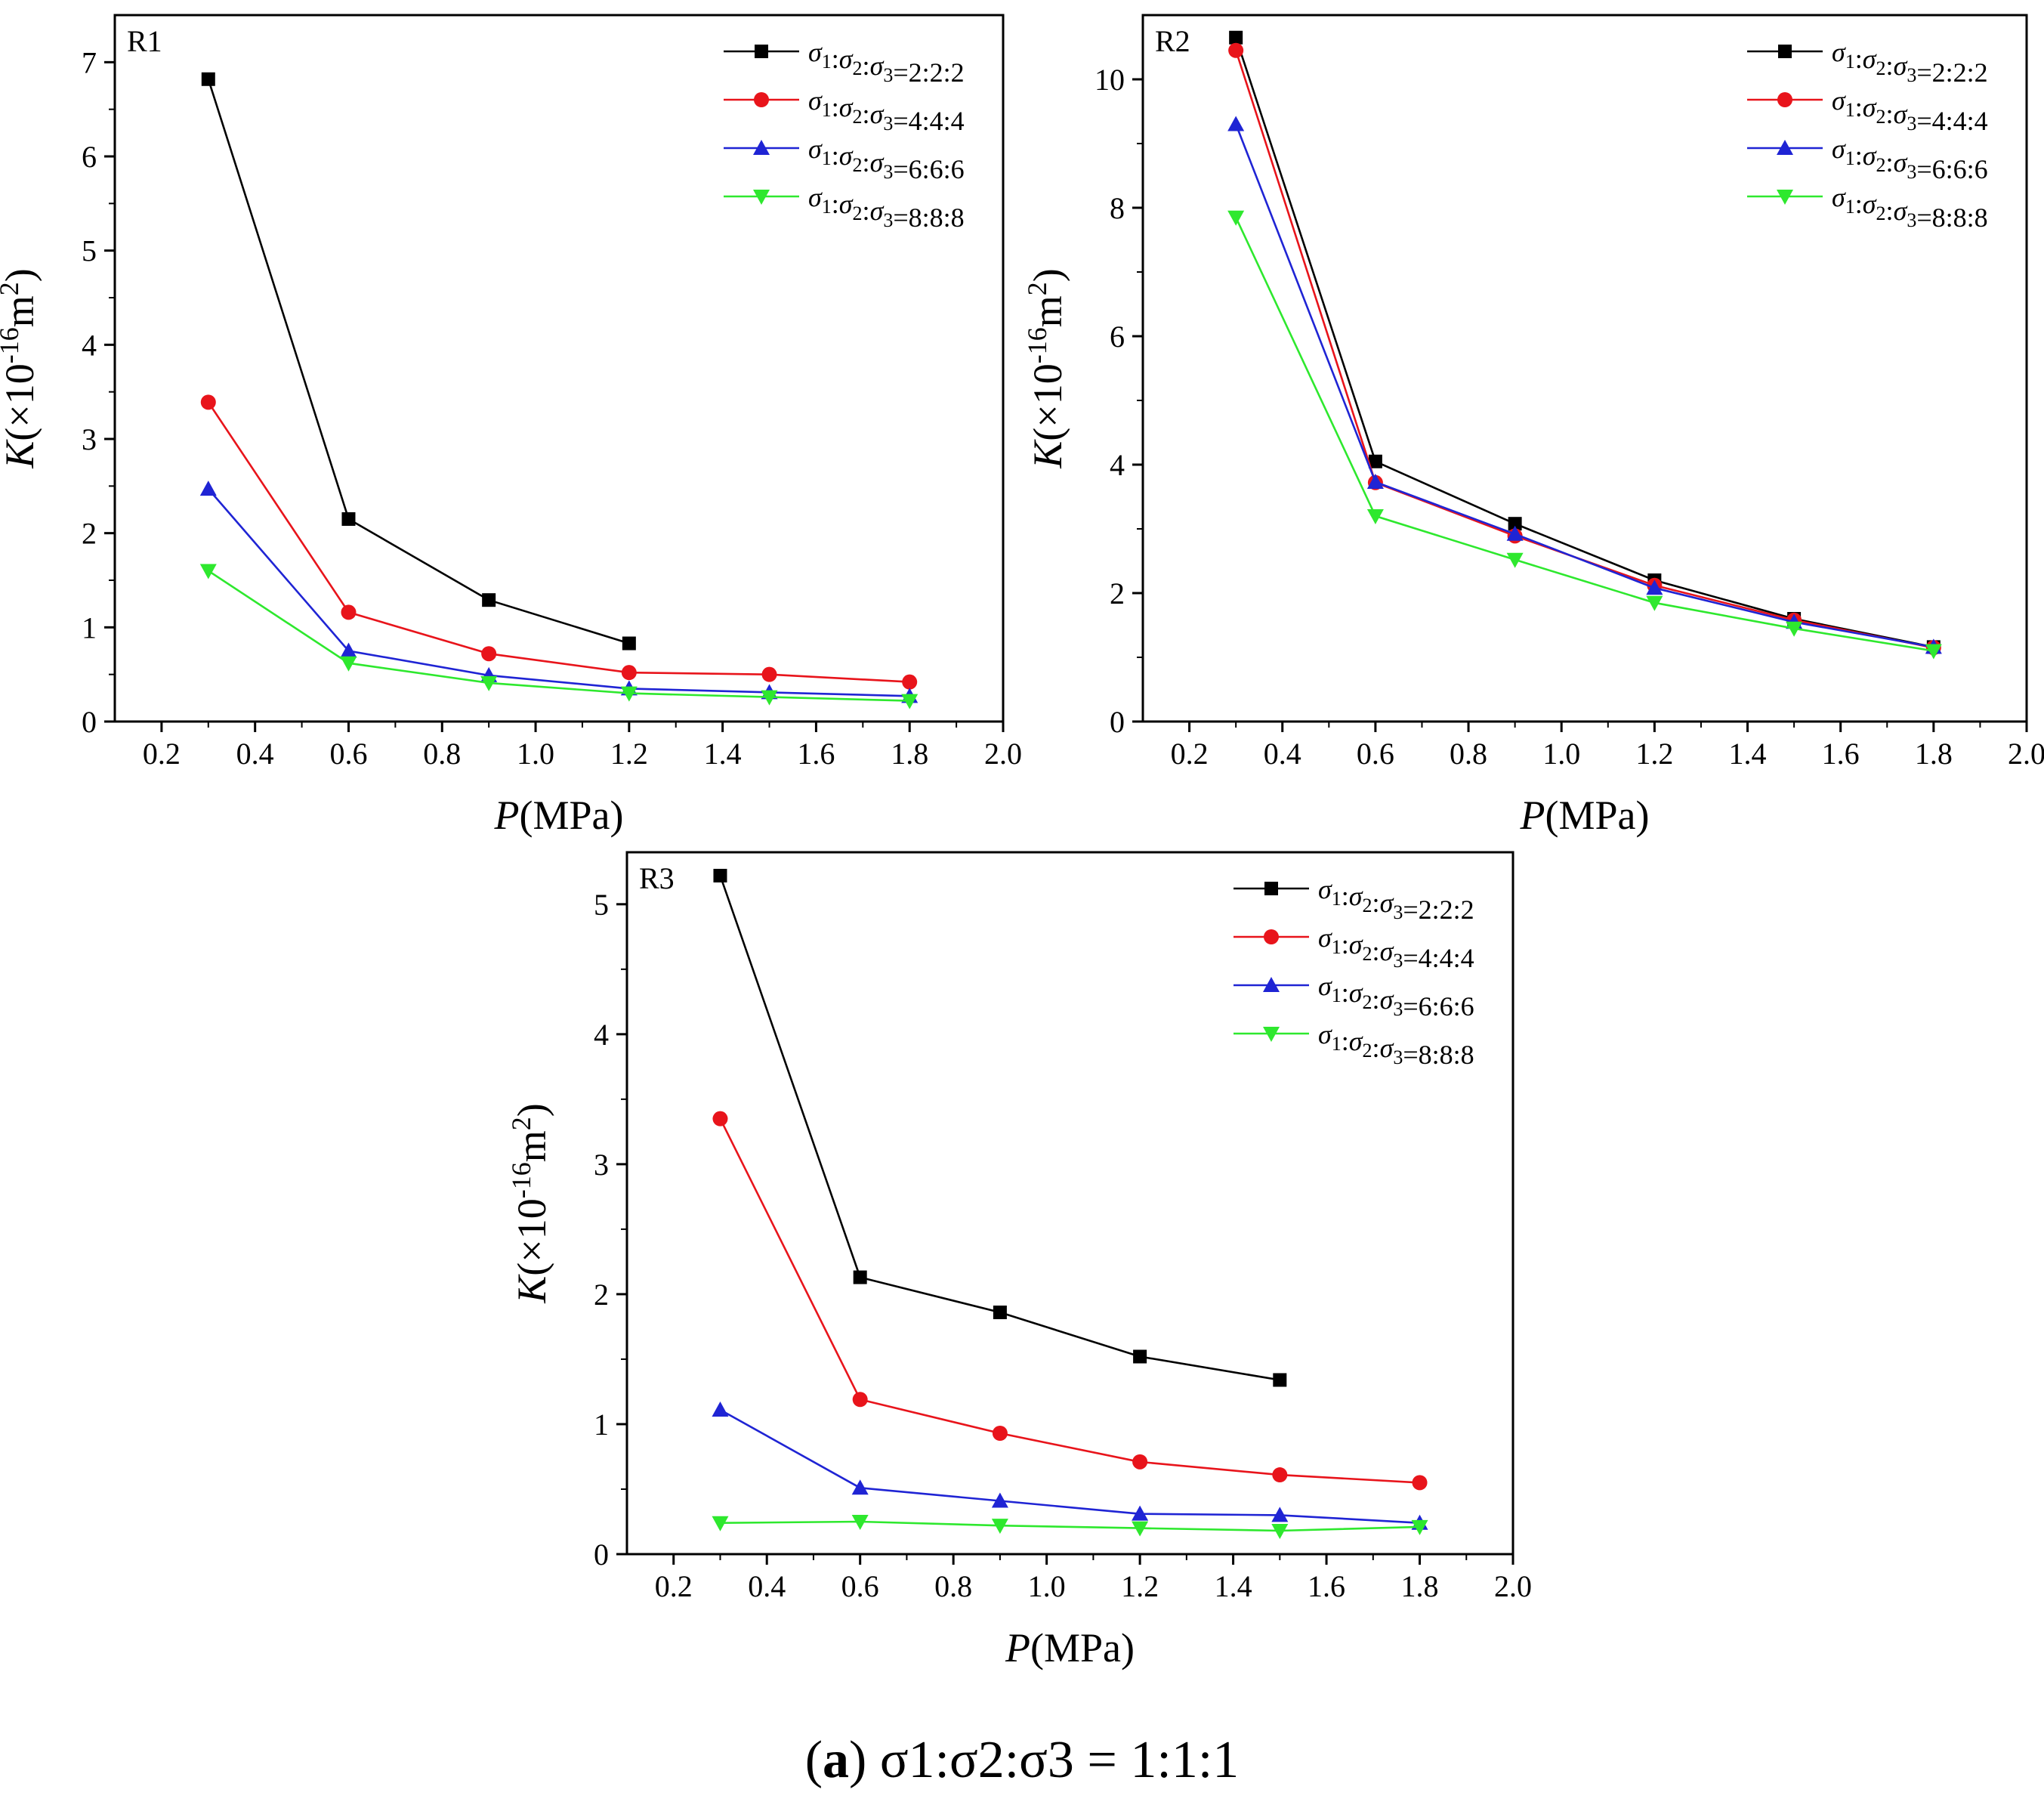  Describe the element at coordinates (1934, 754) in the screenshot. I see `r2-x-tick-label: 1.8` at that location.